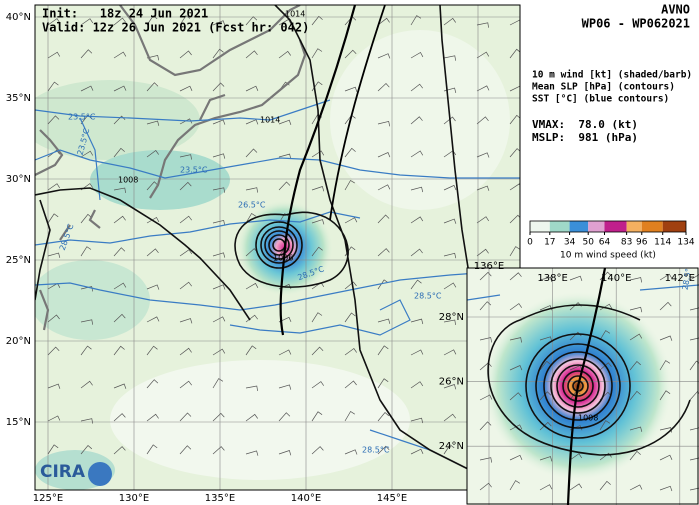 The image size is (699, 505). Describe the element at coordinates (63, 472) in the screenshot. I see `logo-text: CIRA` at that location.